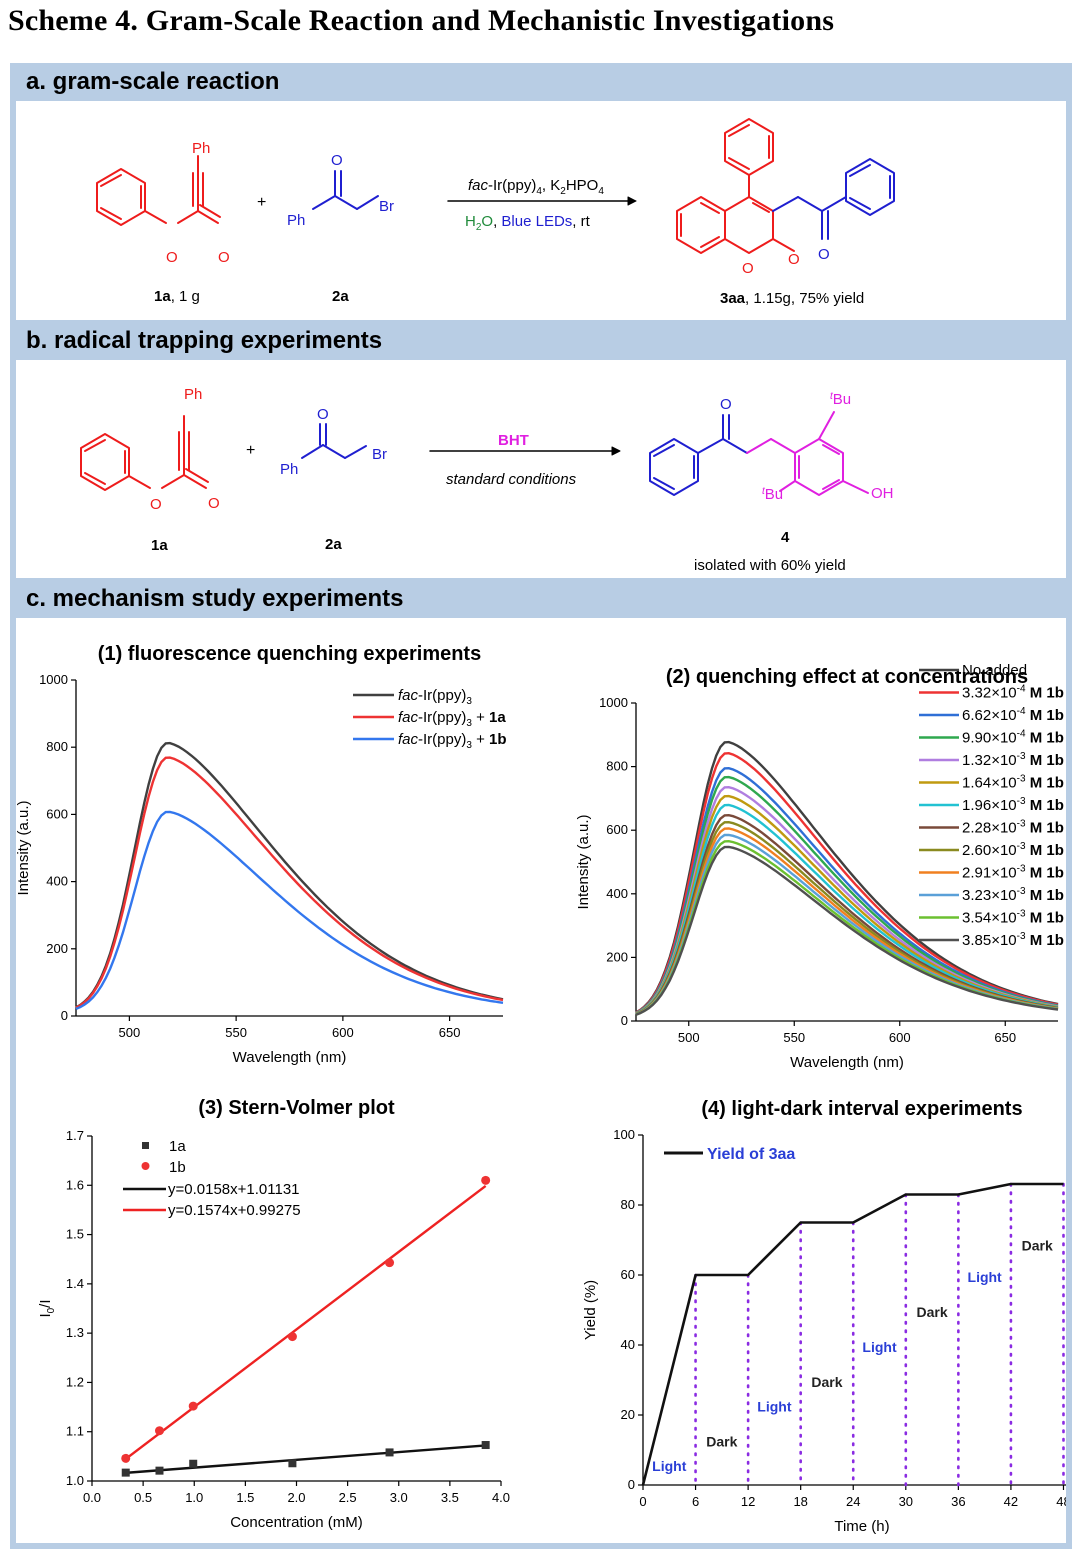 Image resolution: width=1080 pixels, height=1552 pixels. I want to click on x-axis-label: Wavelength (nm), so click(290, 1057).